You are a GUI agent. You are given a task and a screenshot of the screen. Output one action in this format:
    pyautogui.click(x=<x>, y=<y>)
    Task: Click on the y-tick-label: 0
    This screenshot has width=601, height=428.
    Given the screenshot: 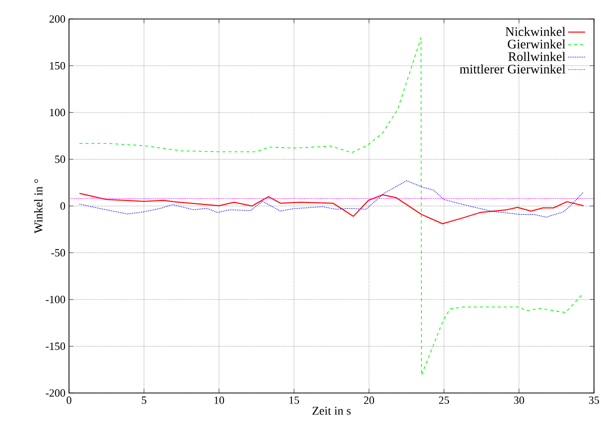 What is the action you would take?
    pyautogui.click(x=63, y=206)
    